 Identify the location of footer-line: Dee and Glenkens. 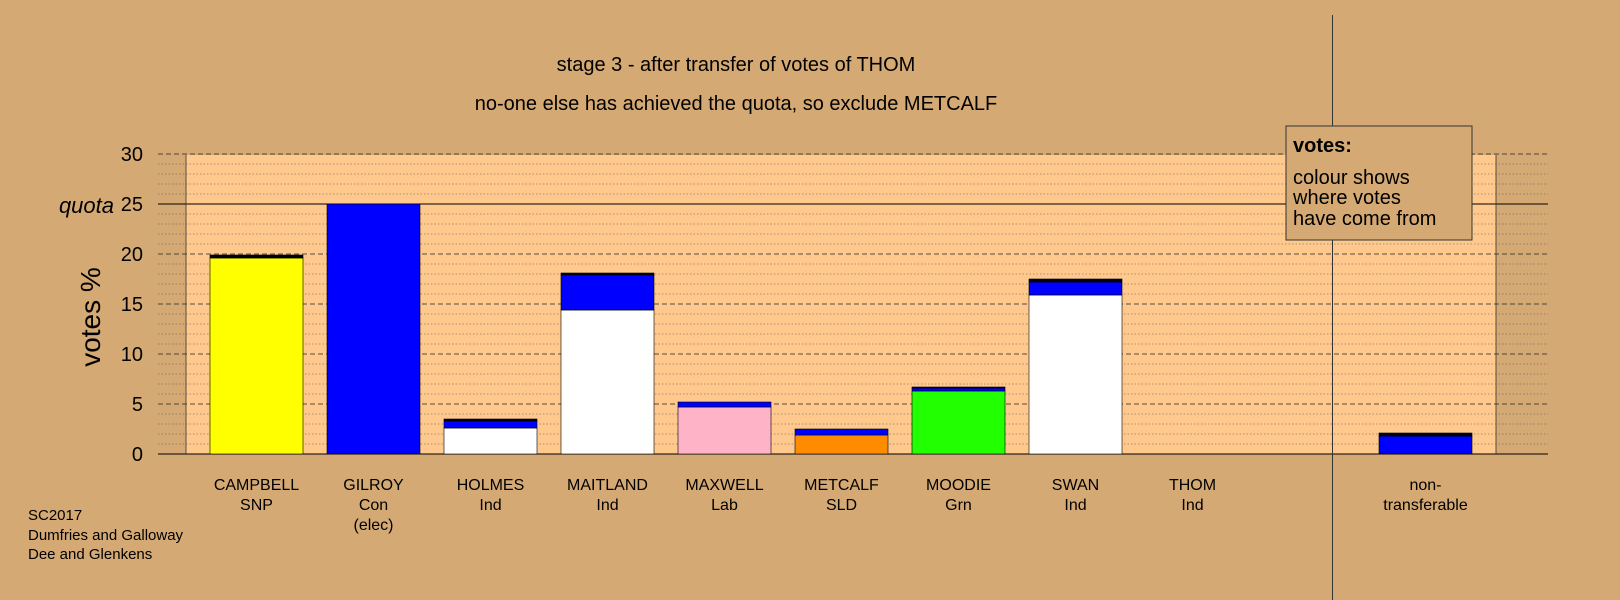
(90, 554).